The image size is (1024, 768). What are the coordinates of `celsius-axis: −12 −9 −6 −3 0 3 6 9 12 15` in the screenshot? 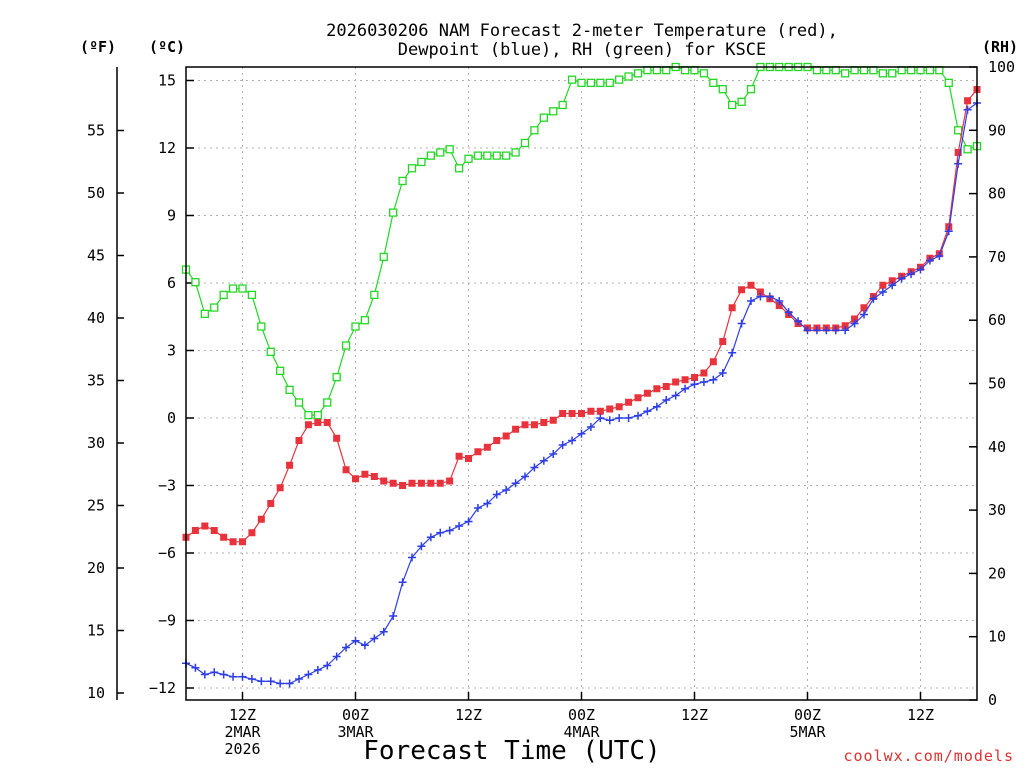 It's located at (171, 384).